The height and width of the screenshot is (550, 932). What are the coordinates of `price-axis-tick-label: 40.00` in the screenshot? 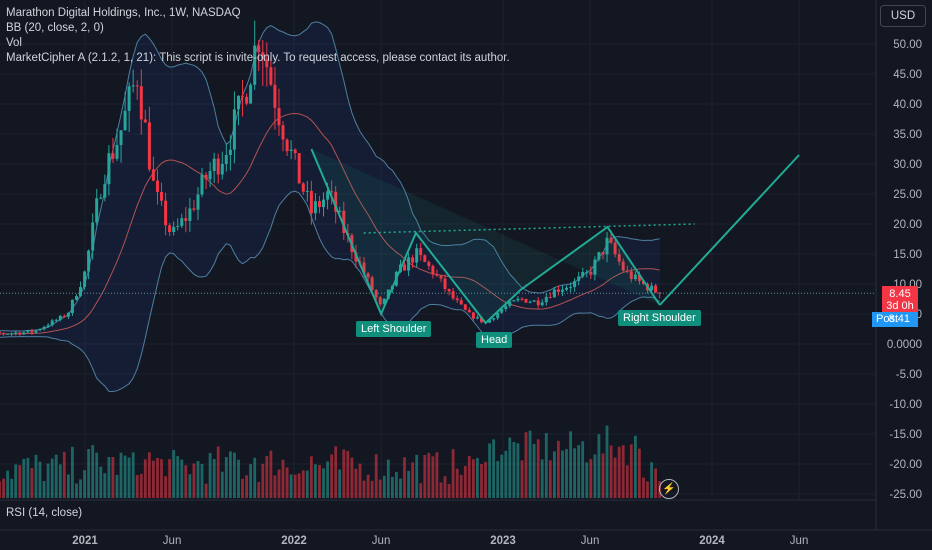 It's located at (907, 105).